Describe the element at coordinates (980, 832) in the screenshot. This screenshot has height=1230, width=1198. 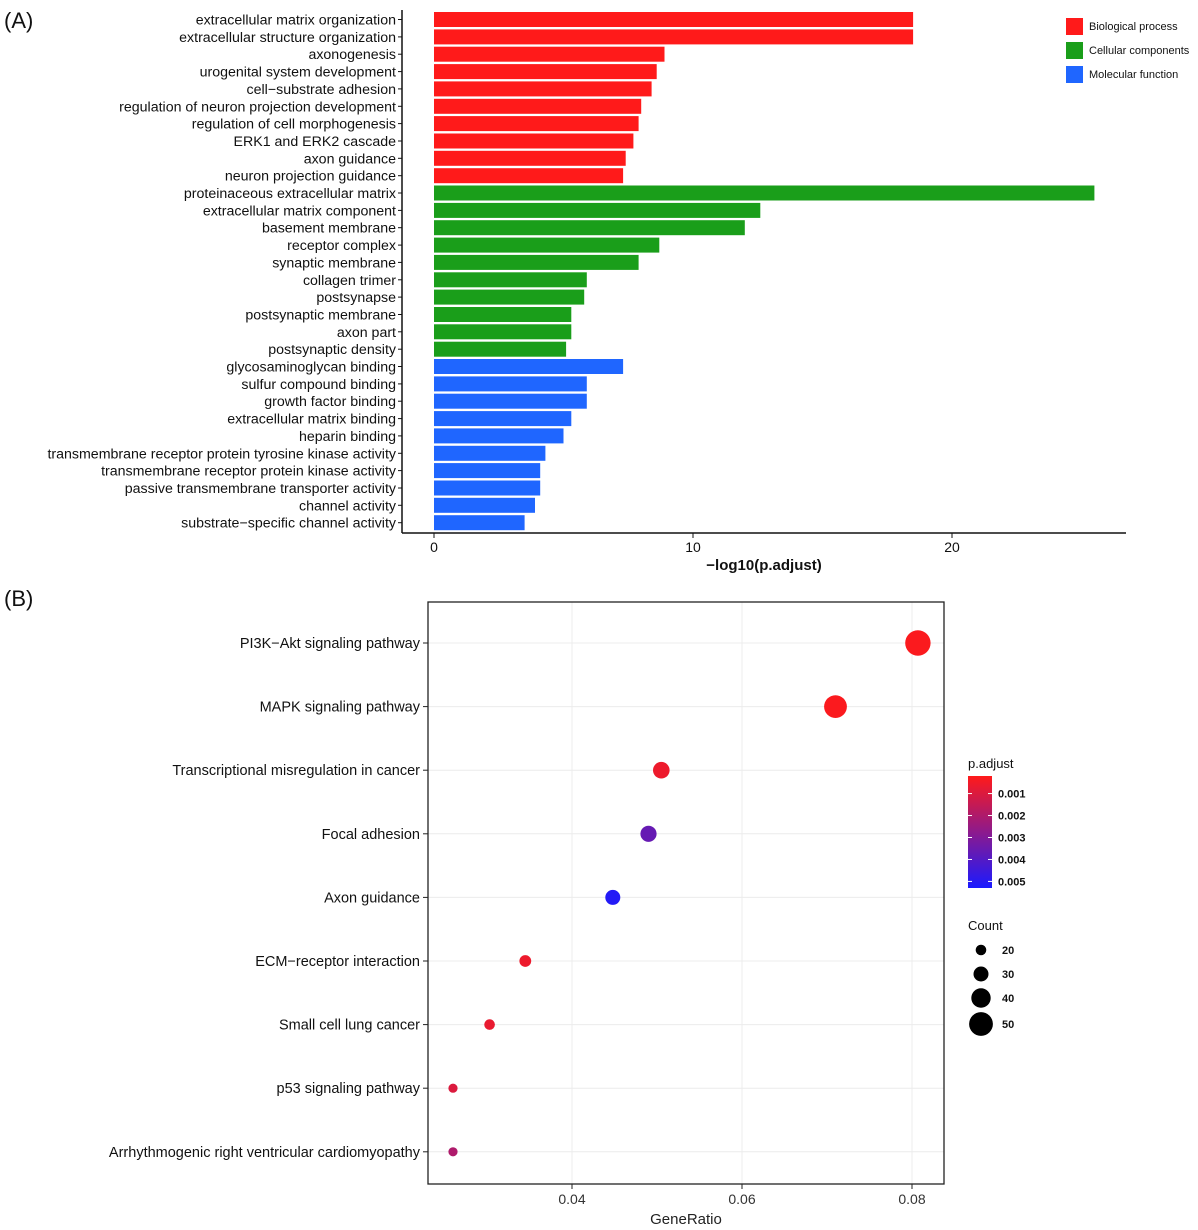
I see `color-legend-bar` at that location.